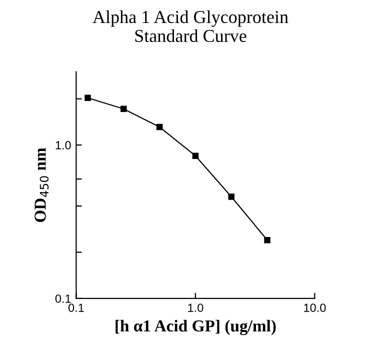 This screenshot has width=381, height=347. Describe the element at coordinates (190, 26) in the screenshot. I see `chart-title: Alpha 1 Acid Glycoprotein Standard Curve` at that location.